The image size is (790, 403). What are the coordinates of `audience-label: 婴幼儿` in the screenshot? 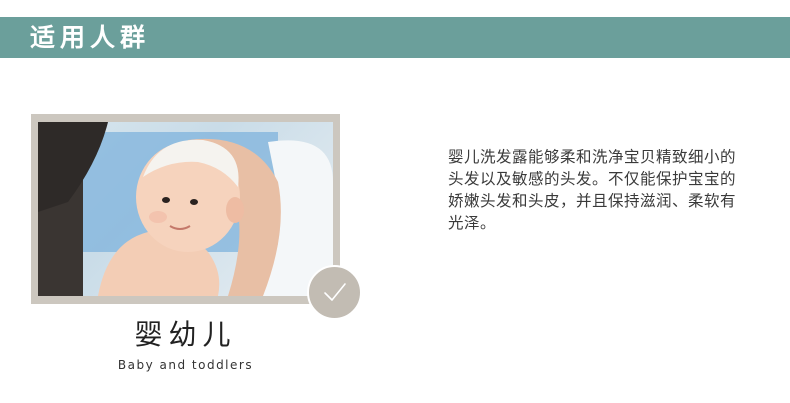 It's located at (185, 334).